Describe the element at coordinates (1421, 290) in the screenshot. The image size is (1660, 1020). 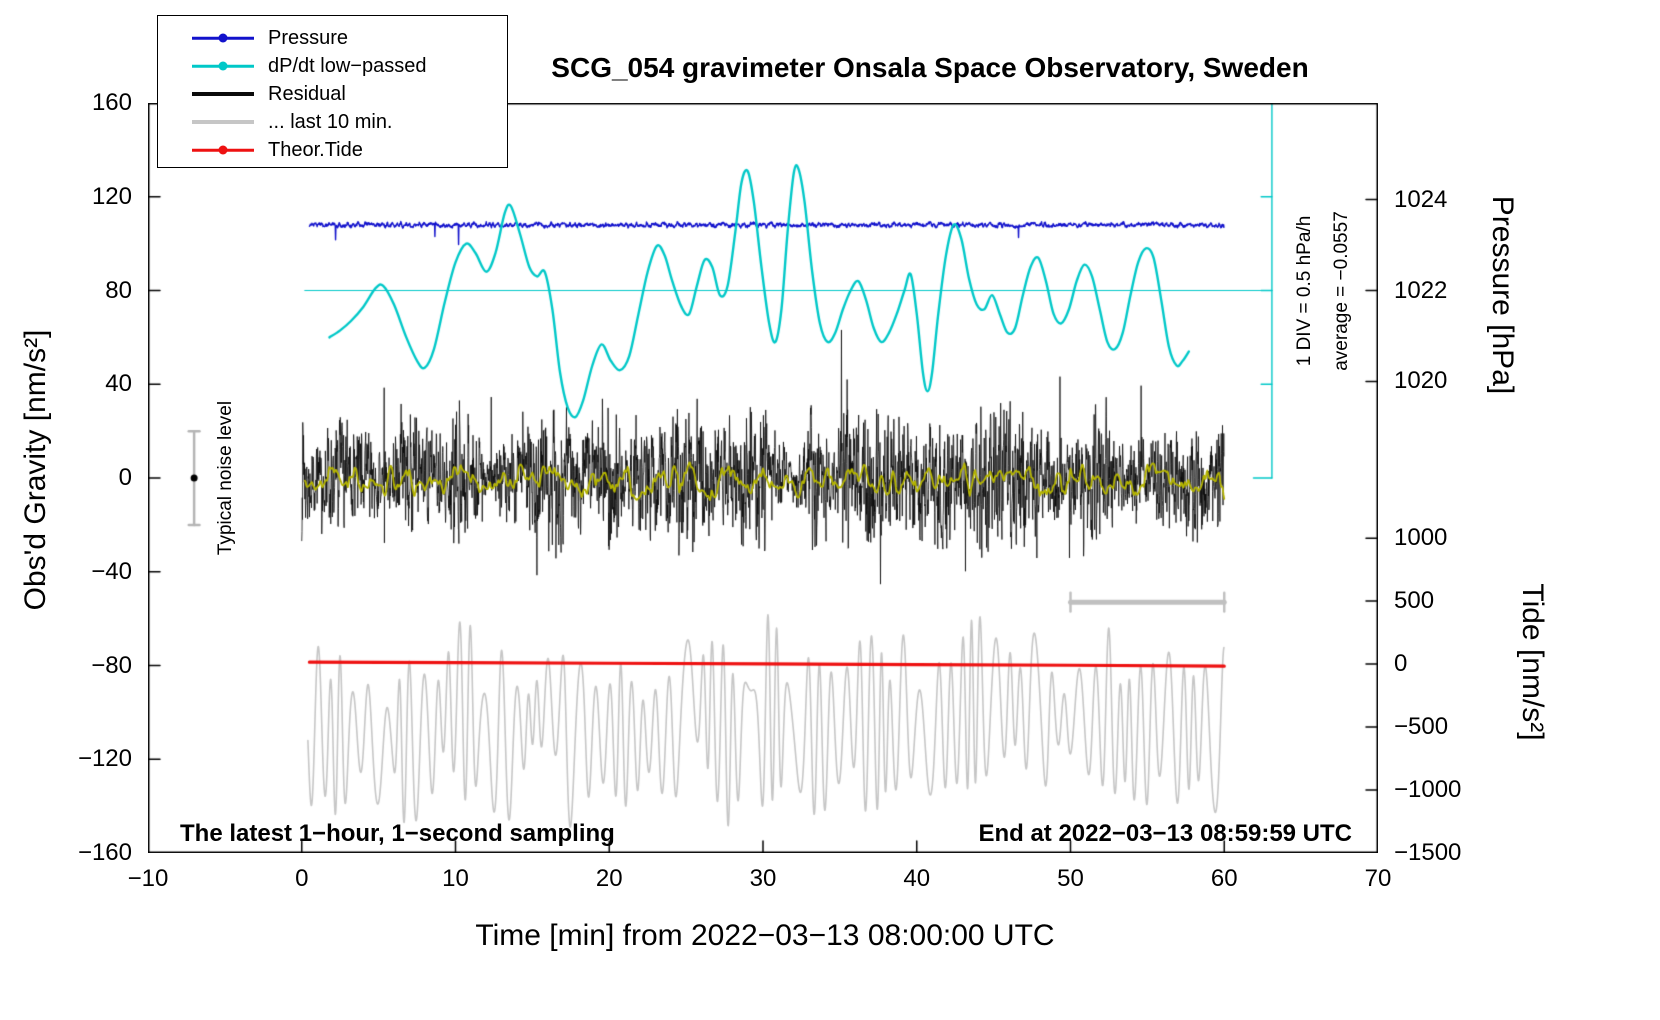
I see `pressure-tick-label: 1022` at that location.